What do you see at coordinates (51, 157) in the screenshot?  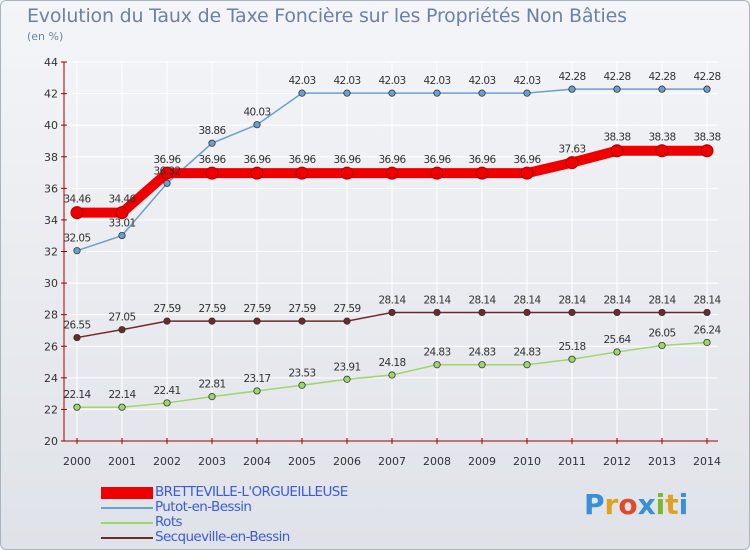 I see `y-tick-label: 38` at bounding box center [51, 157].